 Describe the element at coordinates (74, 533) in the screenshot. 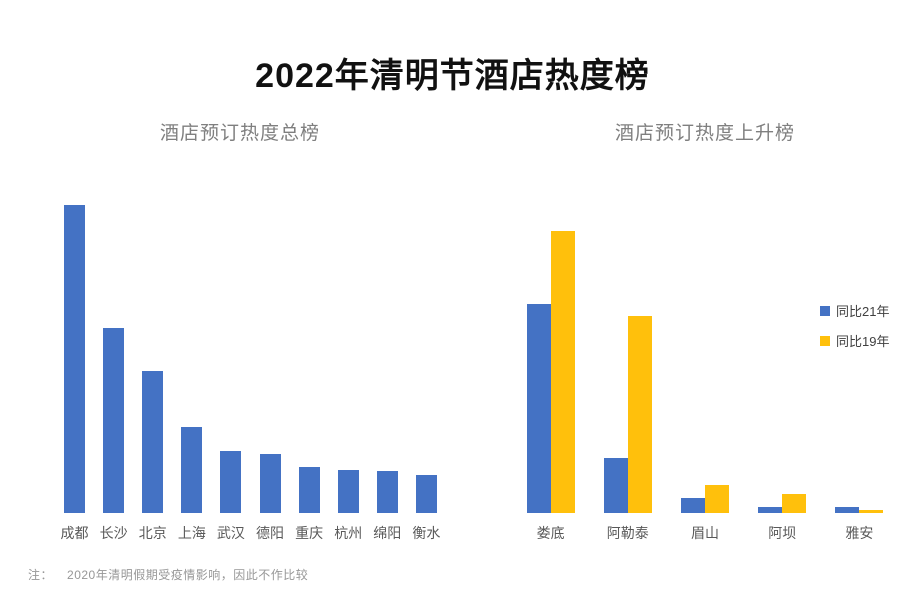

I see `x-axis-label: 成都` at that location.